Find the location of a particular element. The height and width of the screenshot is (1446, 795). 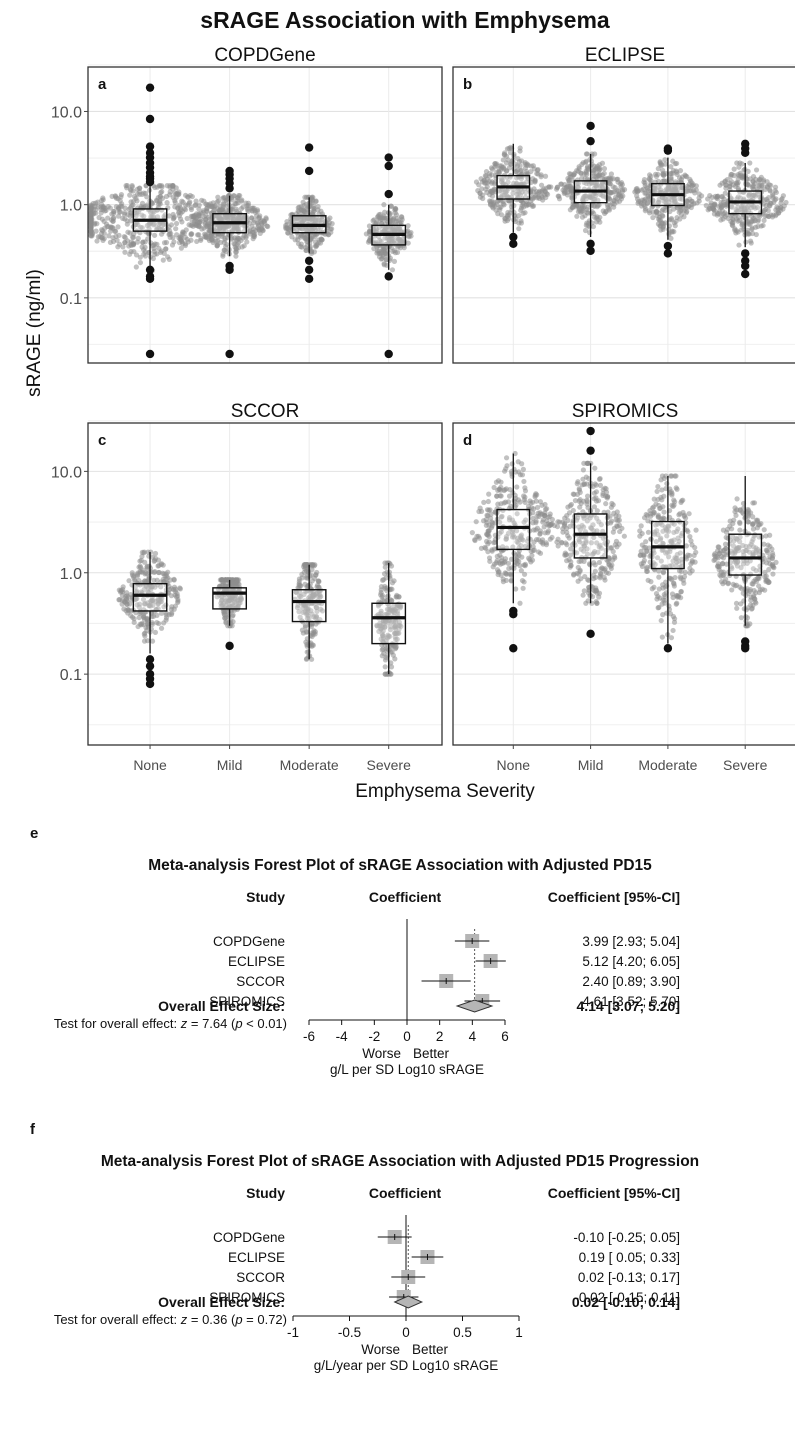

panel-letter: d is located at coordinates (467, 440).